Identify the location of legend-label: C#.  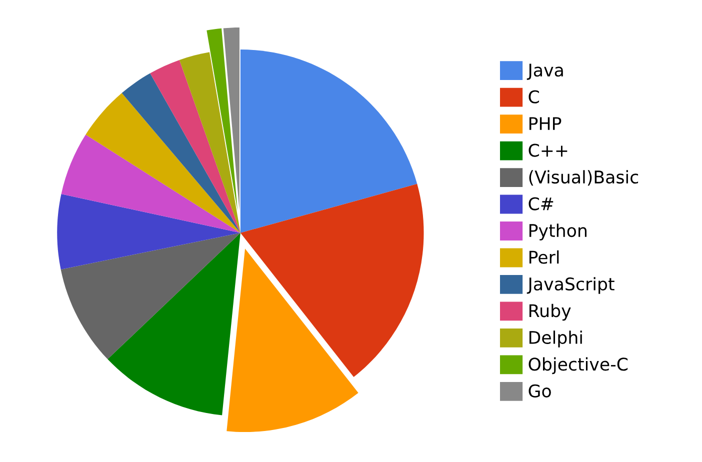
(541, 203).